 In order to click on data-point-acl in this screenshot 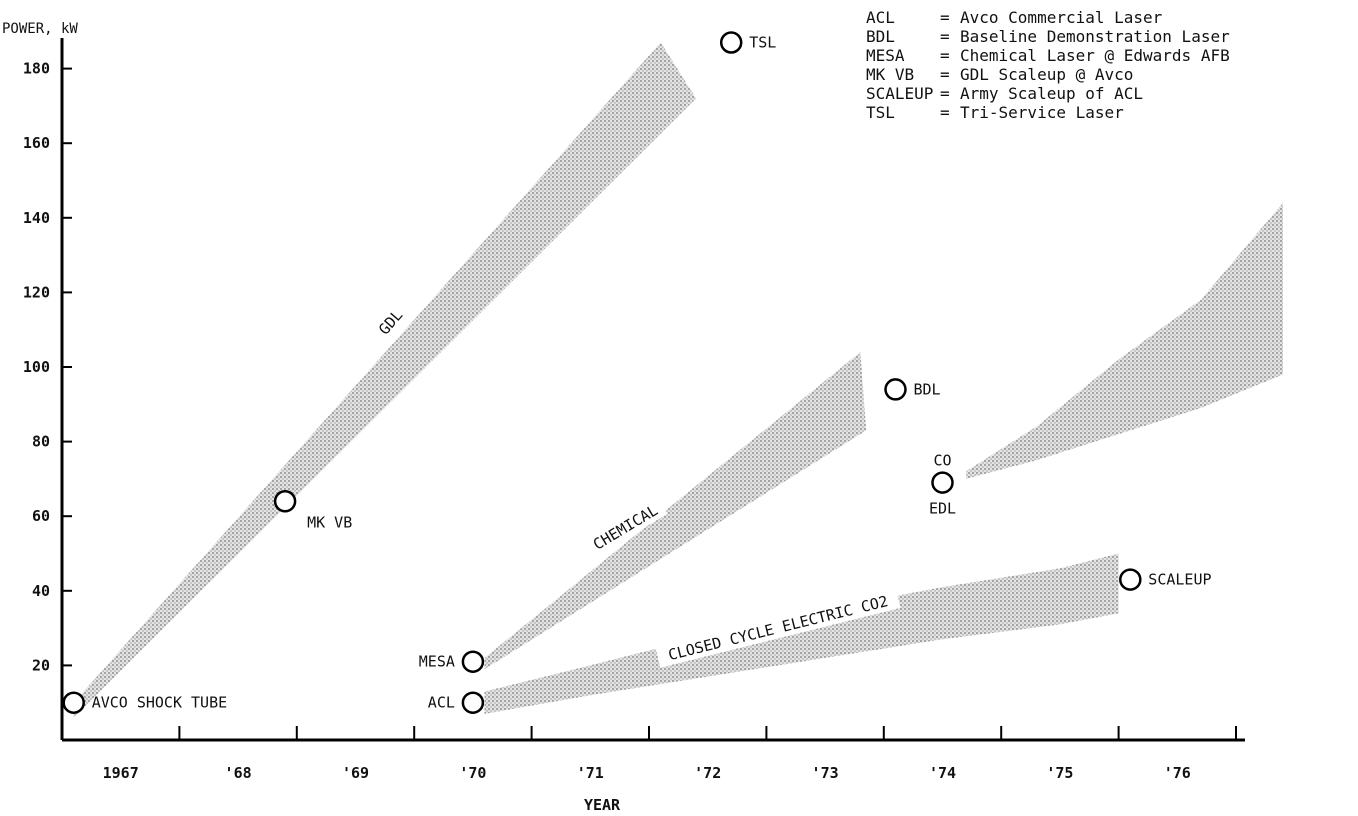, I will do `click(473, 702)`.